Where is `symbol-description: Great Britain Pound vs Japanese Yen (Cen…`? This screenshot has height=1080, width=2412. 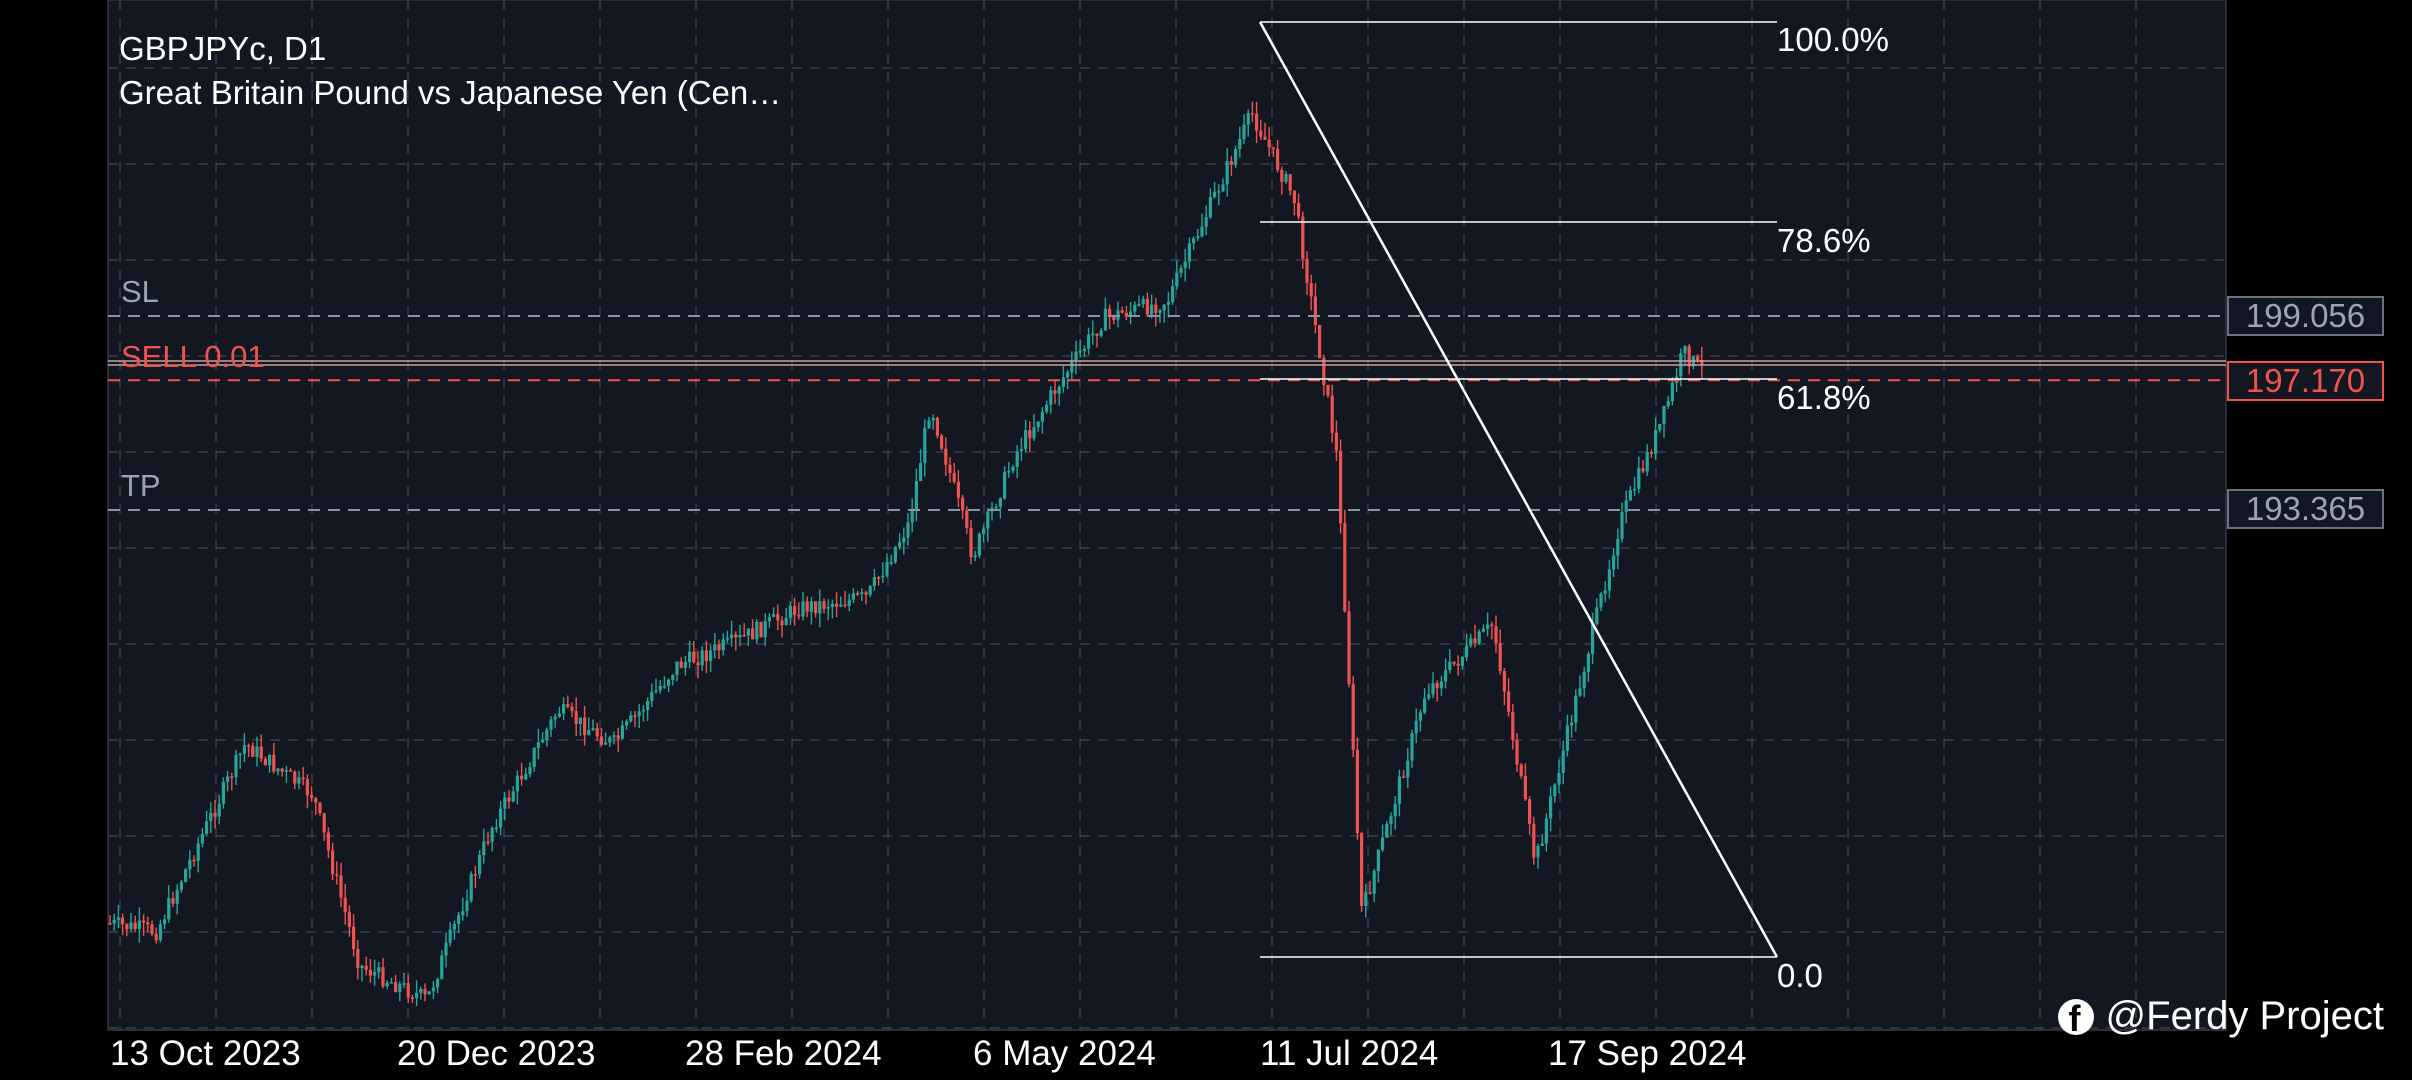
symbol-description: Great Britain Pound vs Japanese Yen (Cen… is located at coordinates (450, 92).